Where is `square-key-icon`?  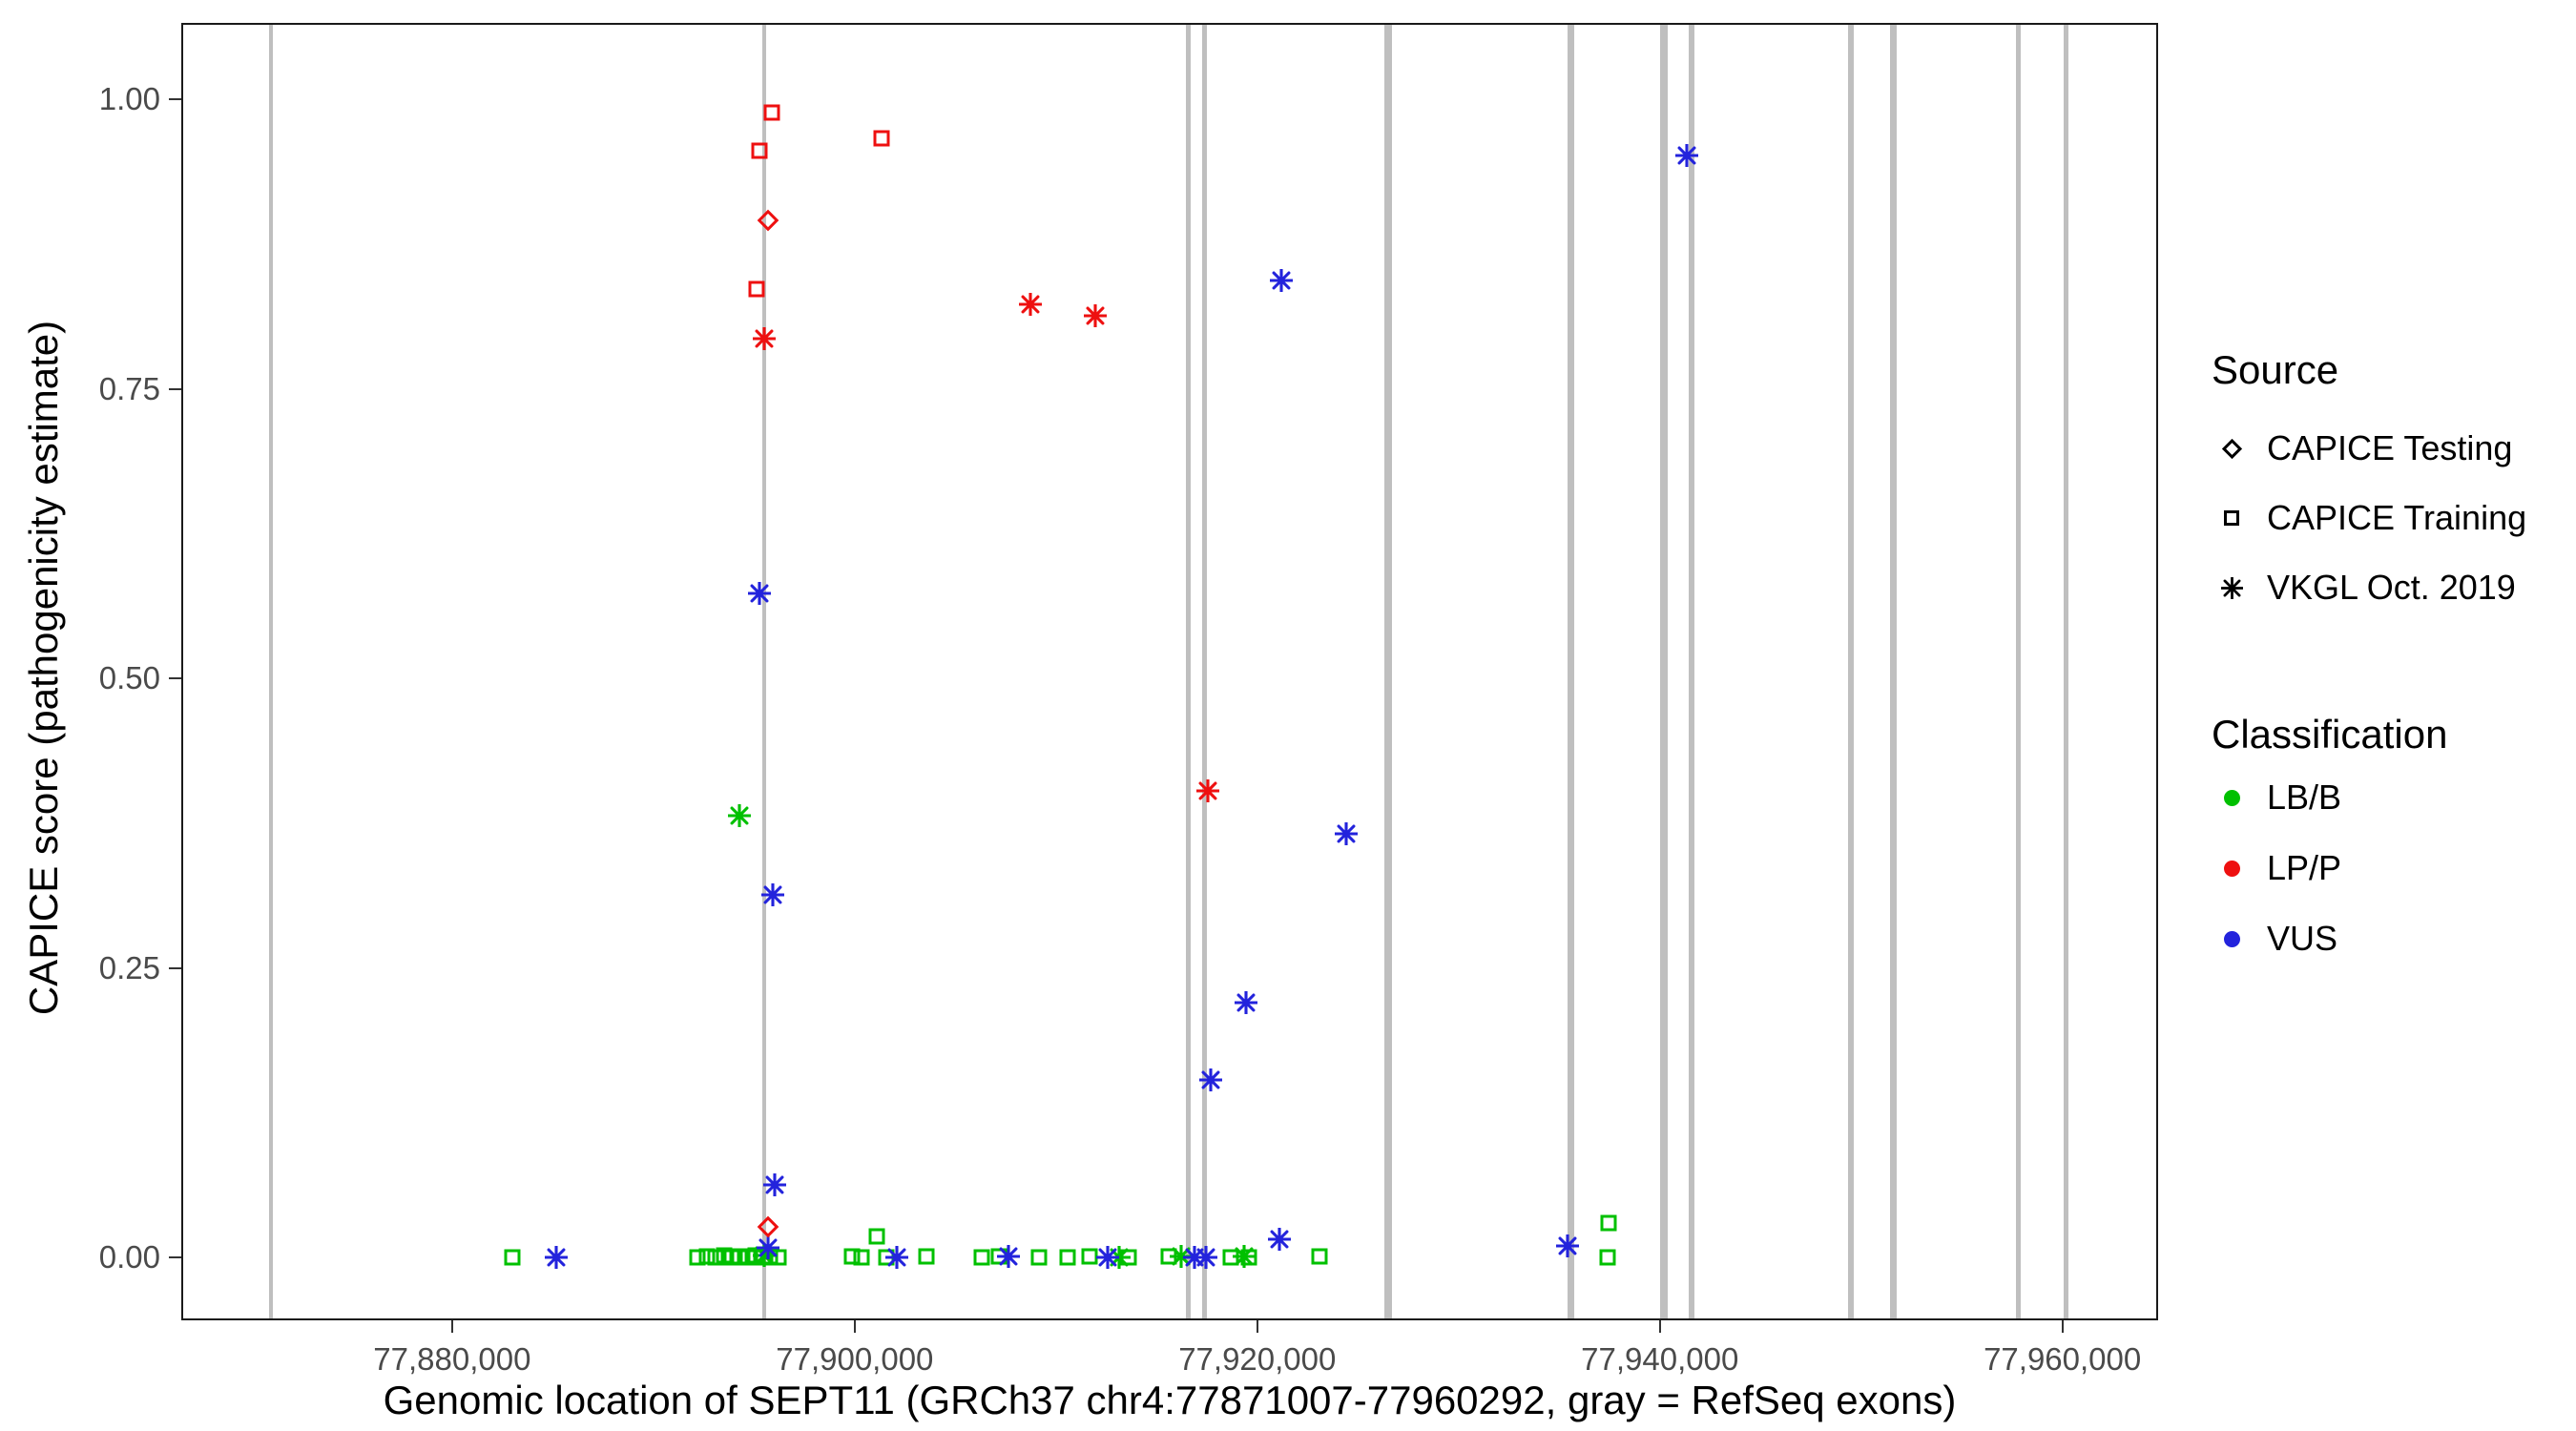
square-key-icon is located at coordinates (2231, 518).